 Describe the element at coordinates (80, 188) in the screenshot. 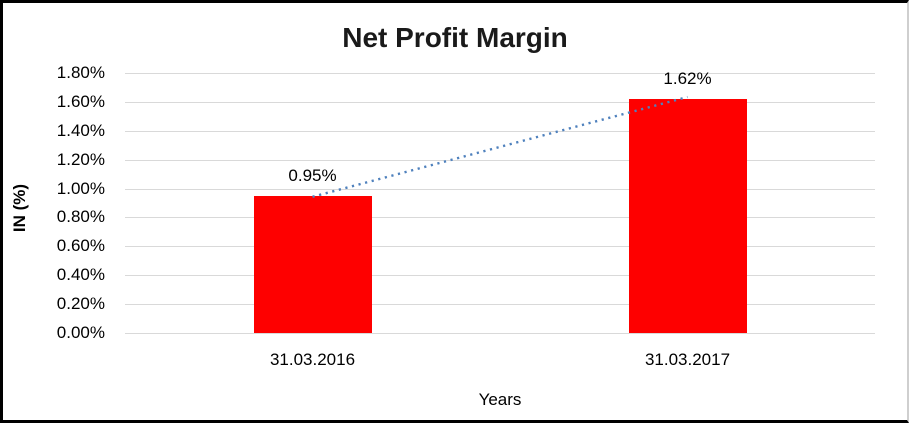

I see `y-tick-label: 1.00%` at that location.